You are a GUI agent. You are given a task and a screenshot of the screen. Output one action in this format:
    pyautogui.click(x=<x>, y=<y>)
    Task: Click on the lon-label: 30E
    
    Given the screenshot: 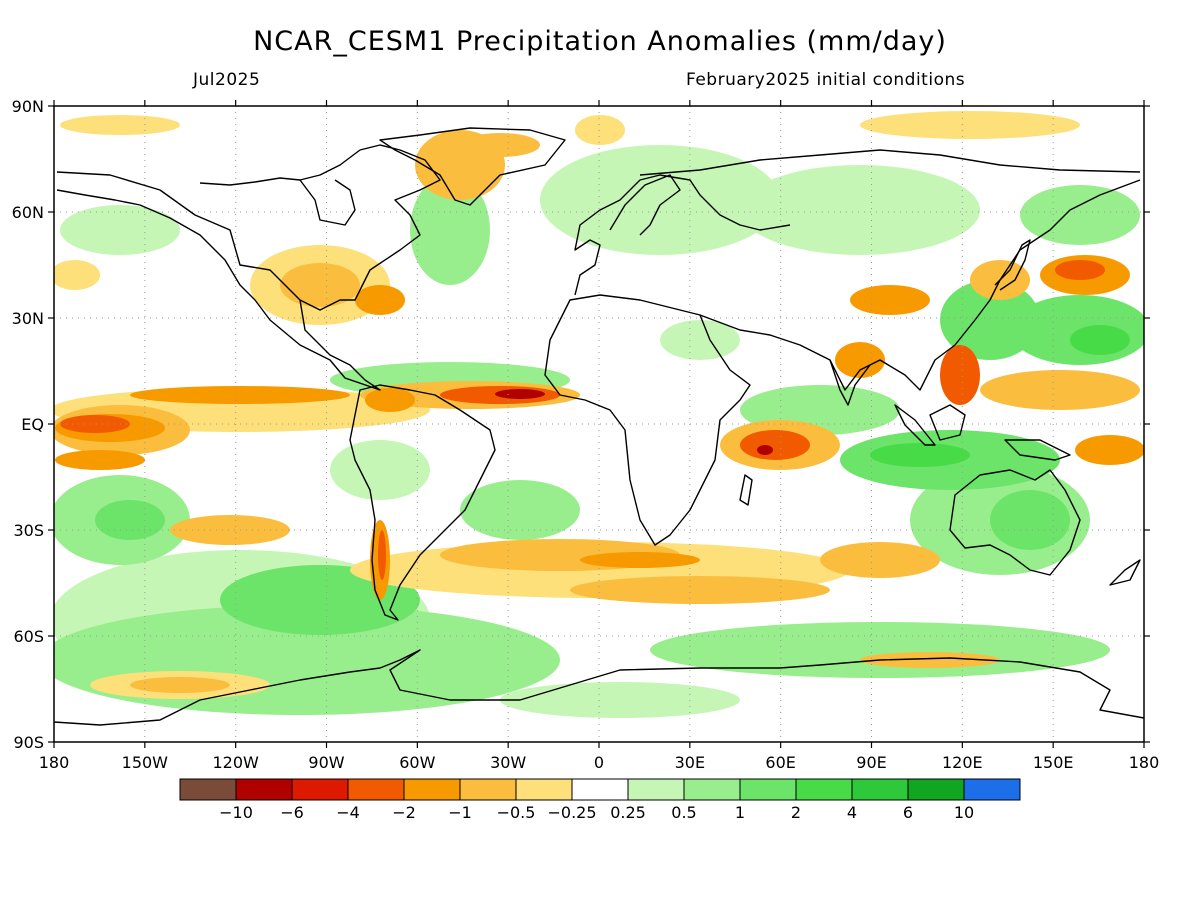 What is the action you would take?
    pyautogui.click(x=690, y=762)
    